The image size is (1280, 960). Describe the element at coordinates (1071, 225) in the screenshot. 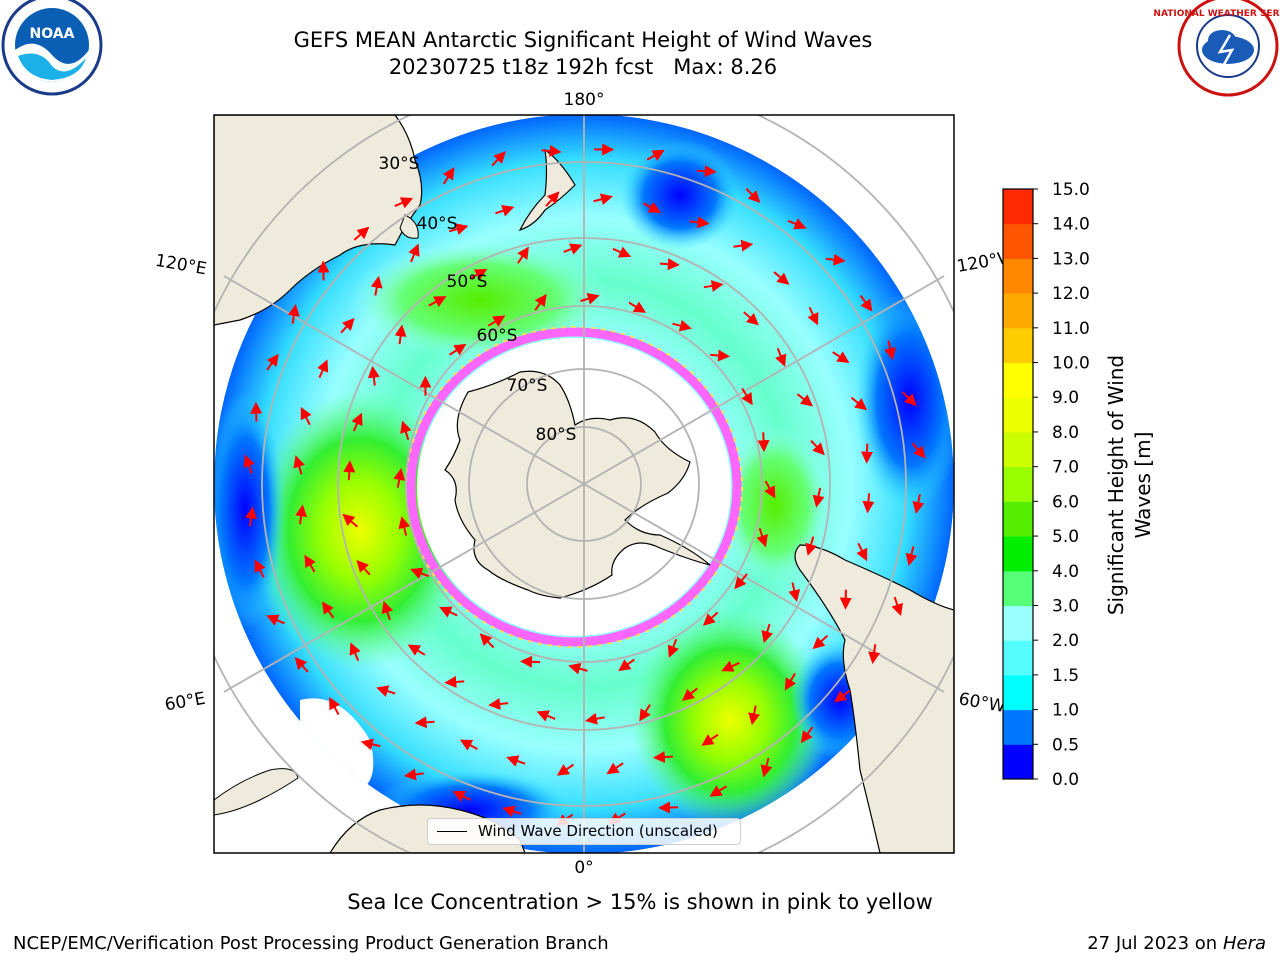

I see `colorbar-tick-label: 14.0` at that location.